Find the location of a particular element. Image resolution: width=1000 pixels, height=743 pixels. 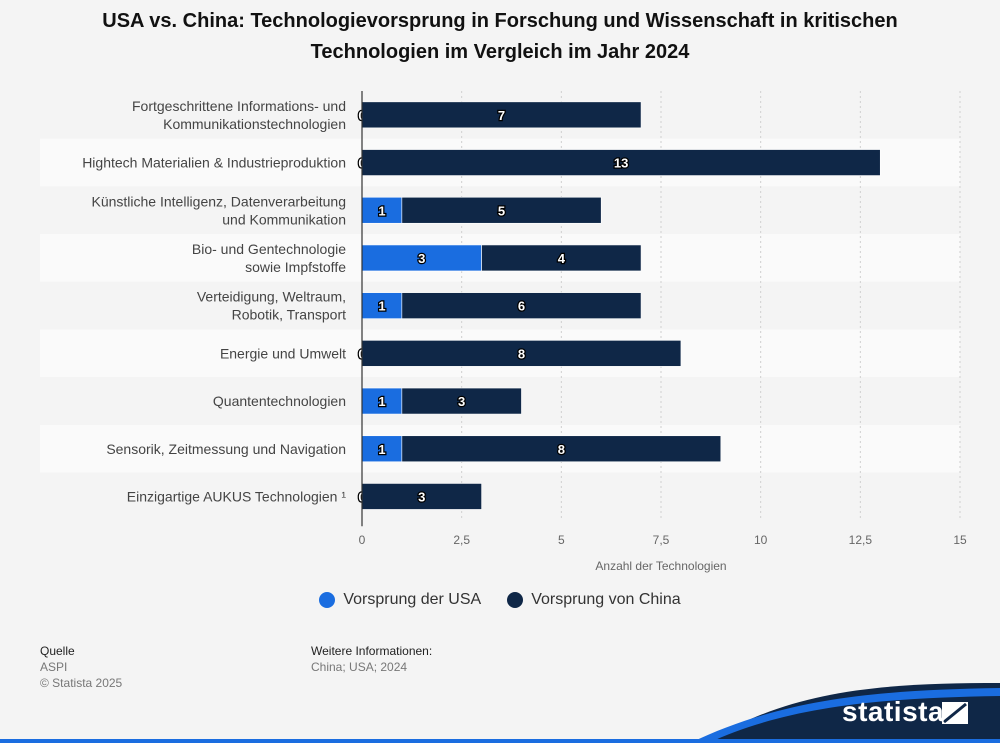

more-info-block: Weitere Informationen: China; USA; 2024 is located at coordinates (371, 659).